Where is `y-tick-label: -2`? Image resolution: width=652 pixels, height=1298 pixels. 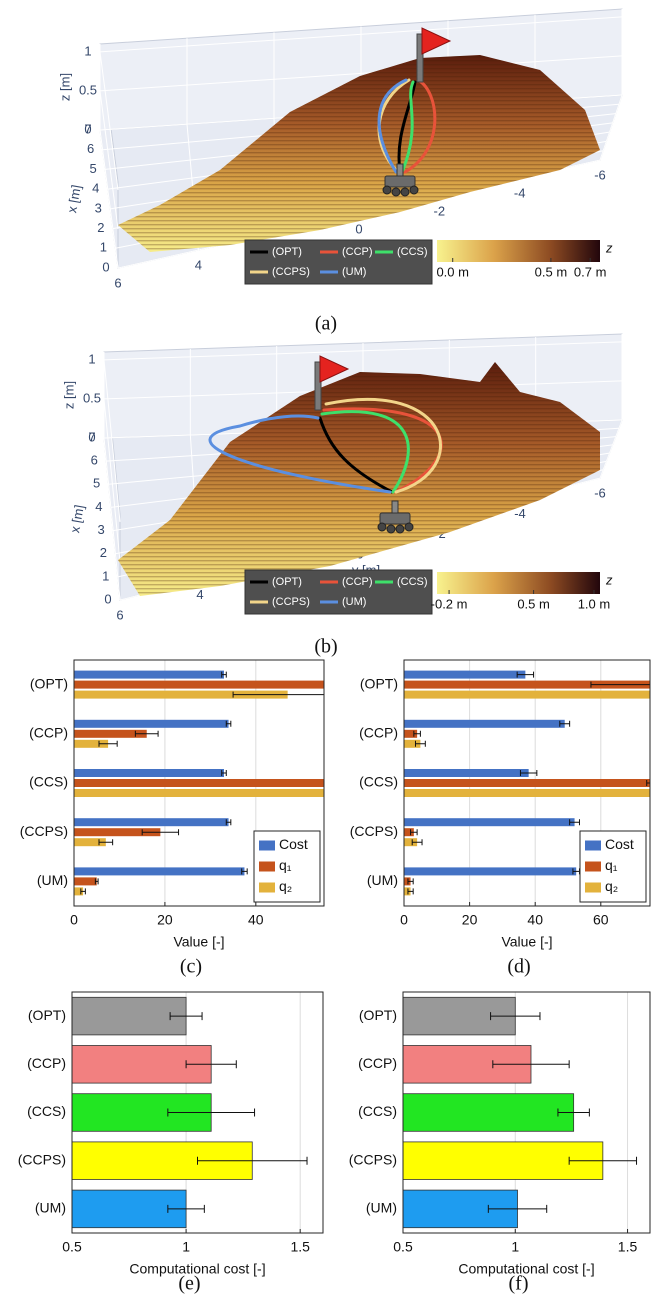
y-tick-label: -2 is located at coordinates (440, 210).